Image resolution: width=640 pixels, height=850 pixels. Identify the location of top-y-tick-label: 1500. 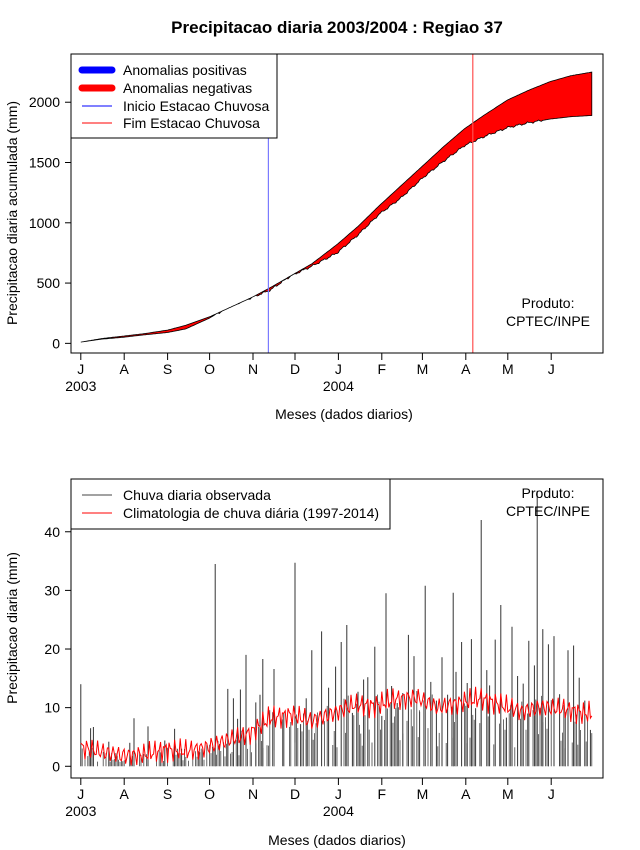
(44, 163).